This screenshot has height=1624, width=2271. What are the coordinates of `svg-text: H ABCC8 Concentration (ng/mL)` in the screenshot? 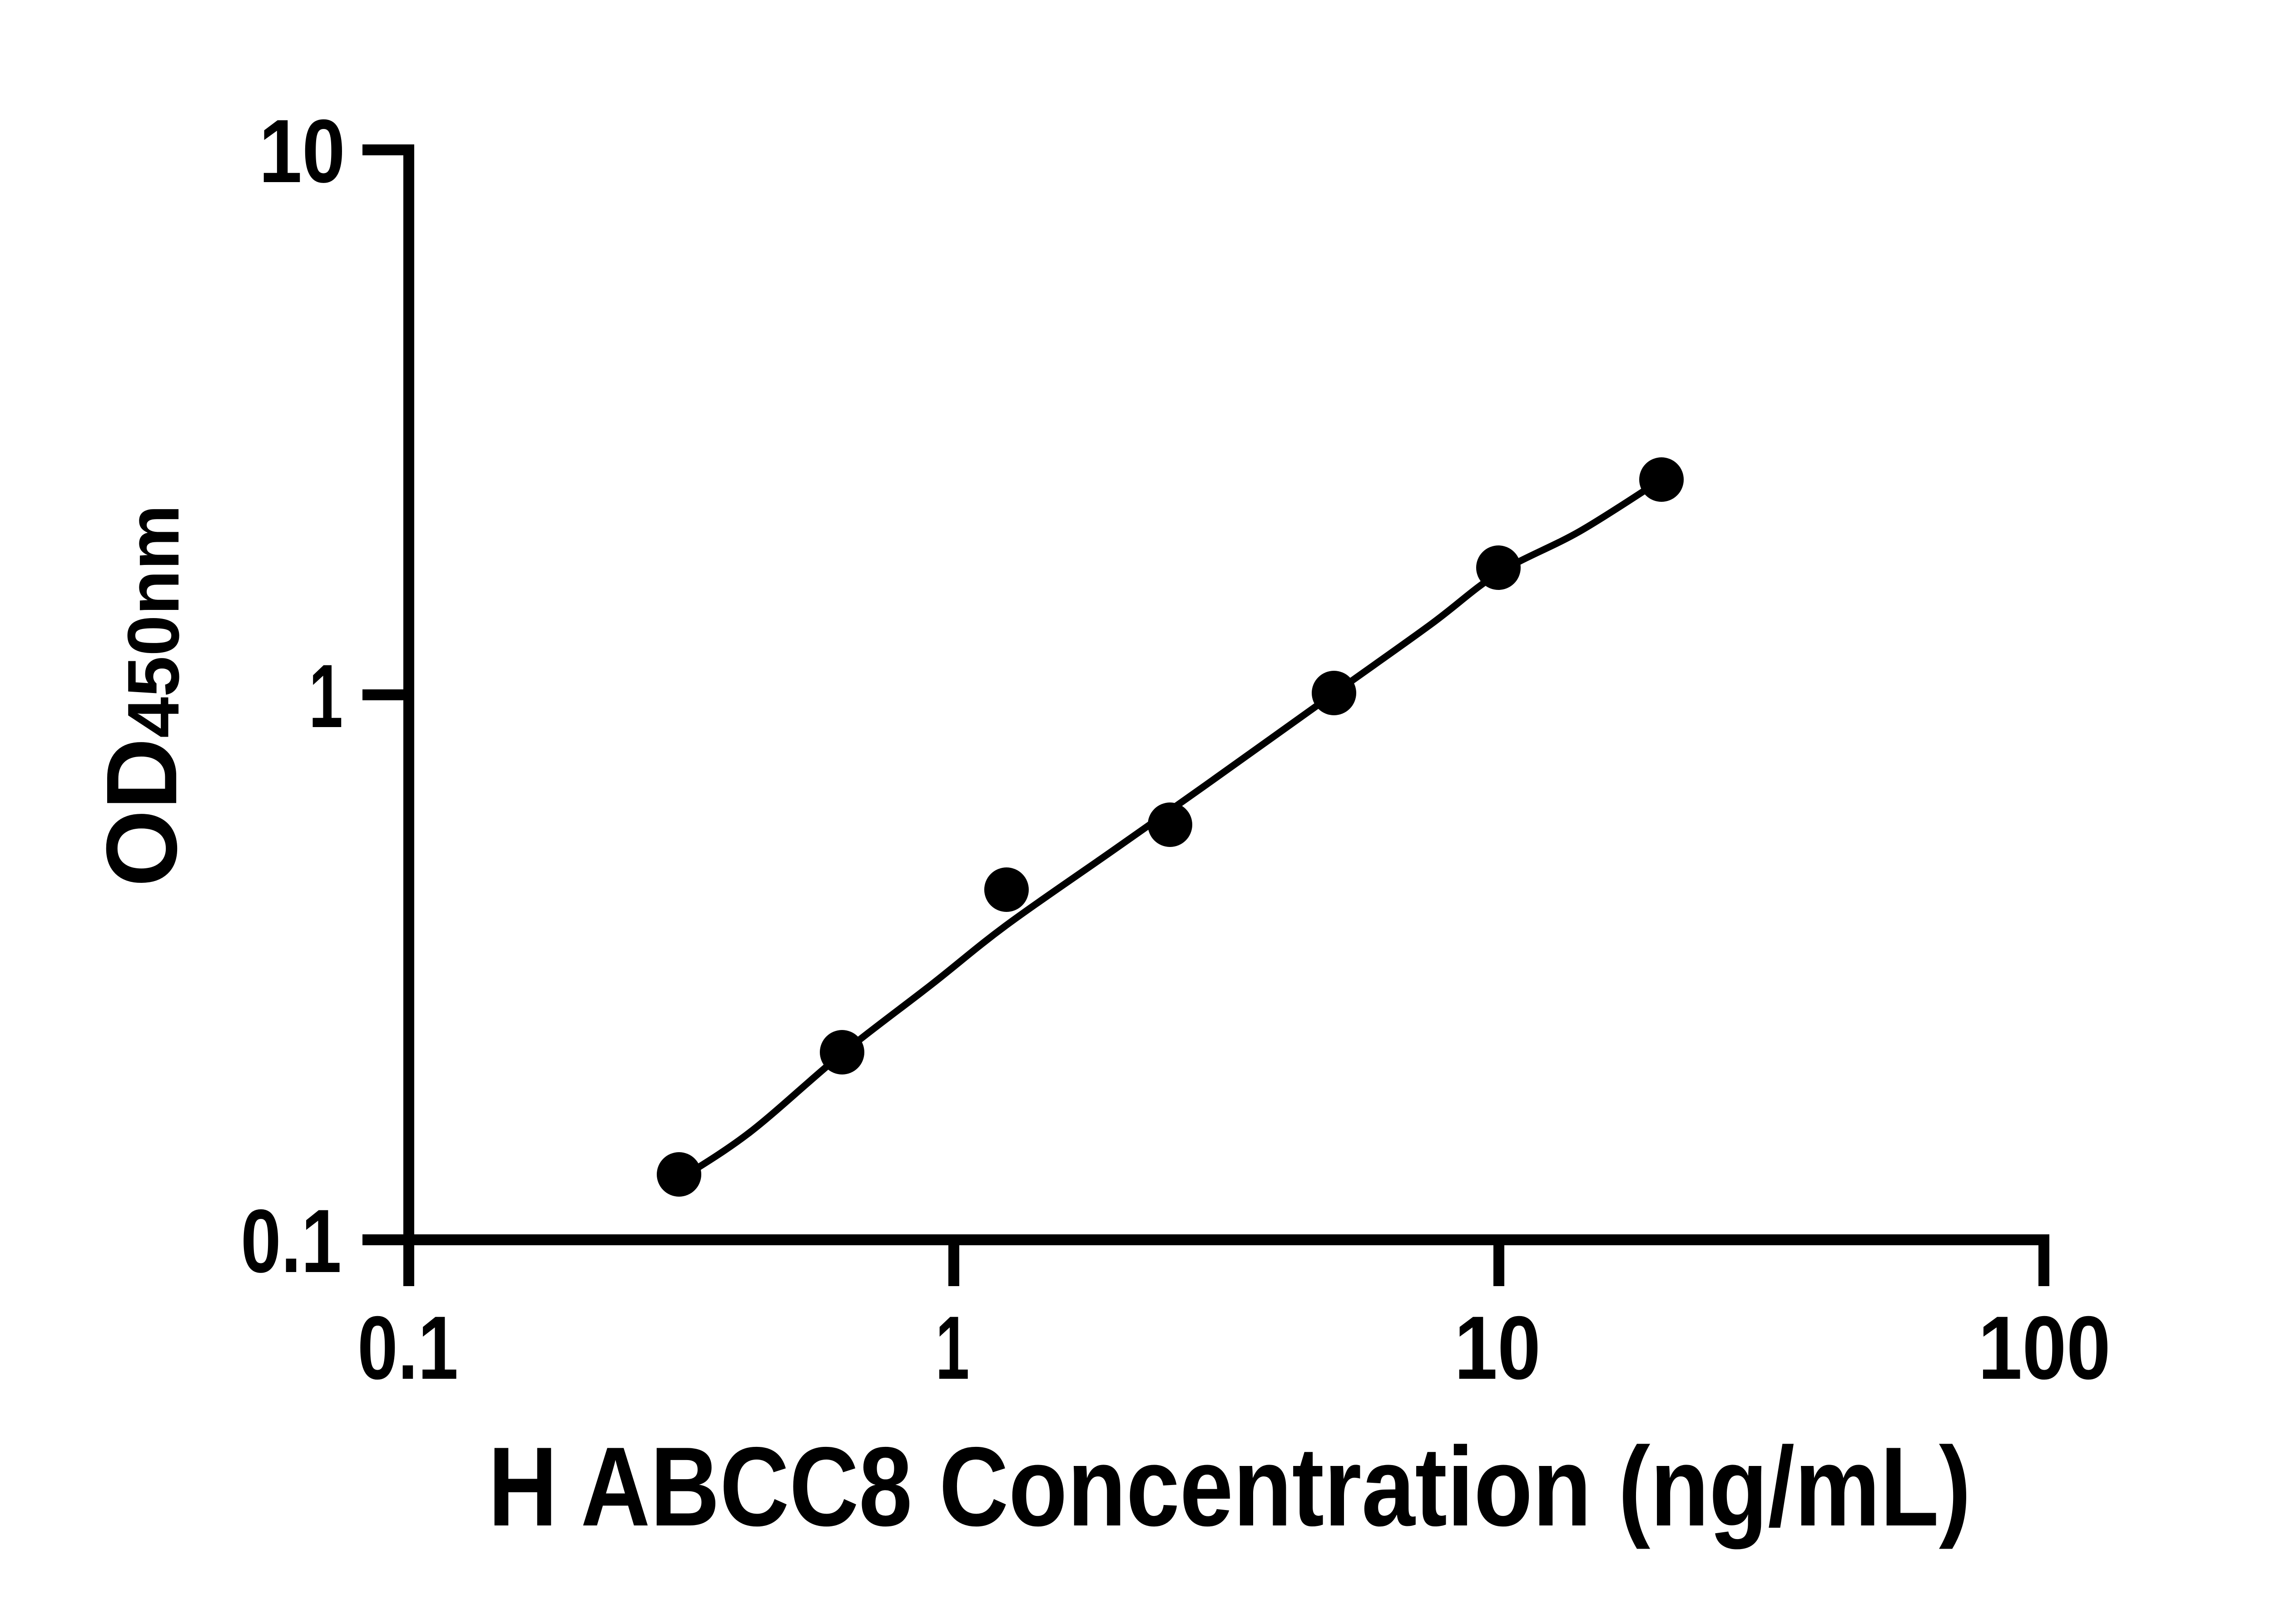 It's located at (1229, 1486).